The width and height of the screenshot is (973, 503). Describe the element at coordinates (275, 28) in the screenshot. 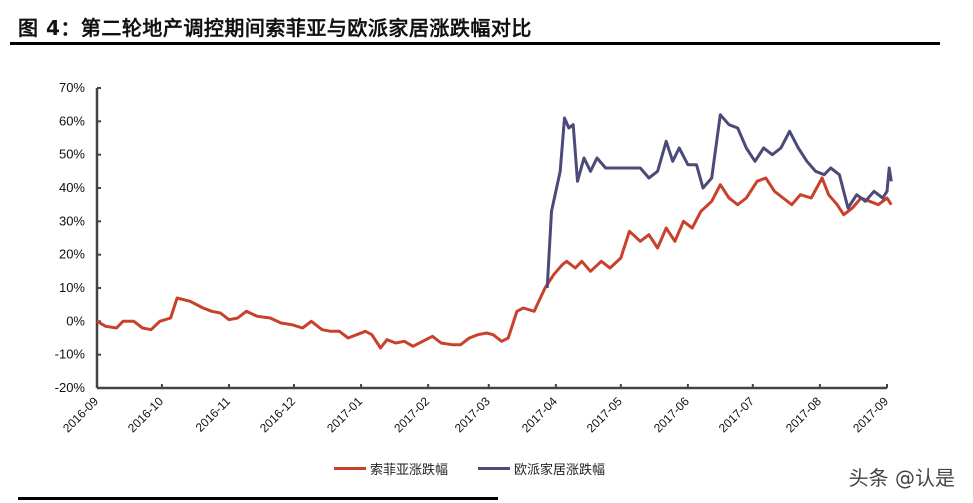

I see `chart-title: 图 4：第二轮地产调控期间索菲亚与欧派家居涨跌幅对比` at that location.